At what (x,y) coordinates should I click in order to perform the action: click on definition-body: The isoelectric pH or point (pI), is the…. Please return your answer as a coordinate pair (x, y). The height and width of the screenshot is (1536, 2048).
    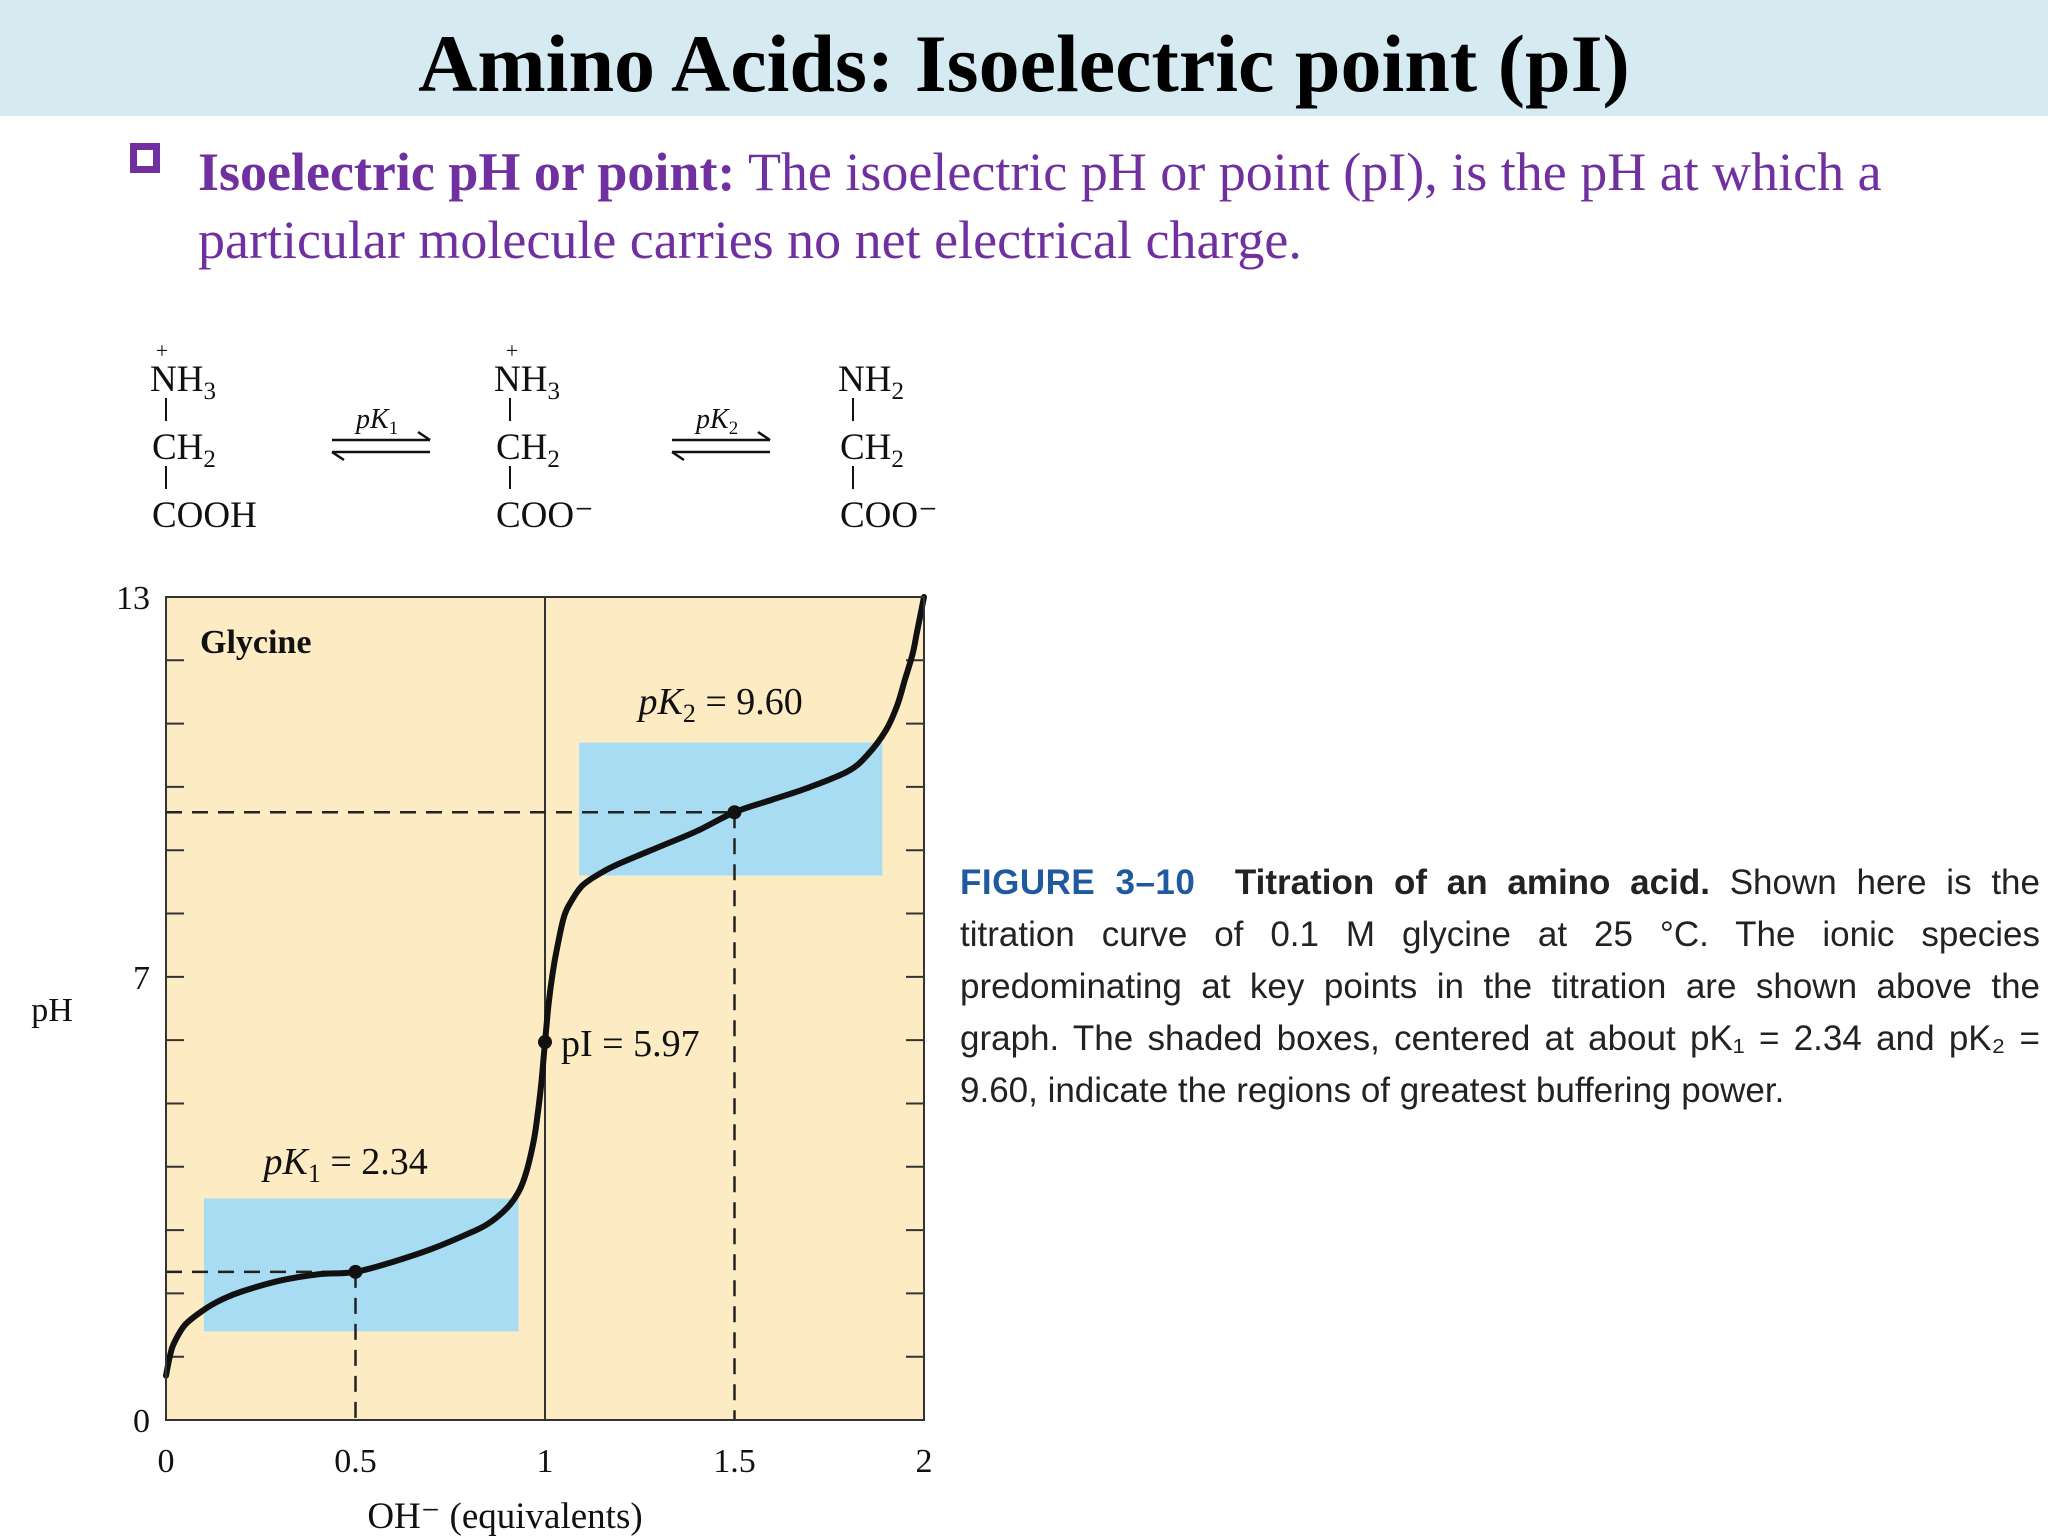
    Looking at the image, I should click on (1040, 206).